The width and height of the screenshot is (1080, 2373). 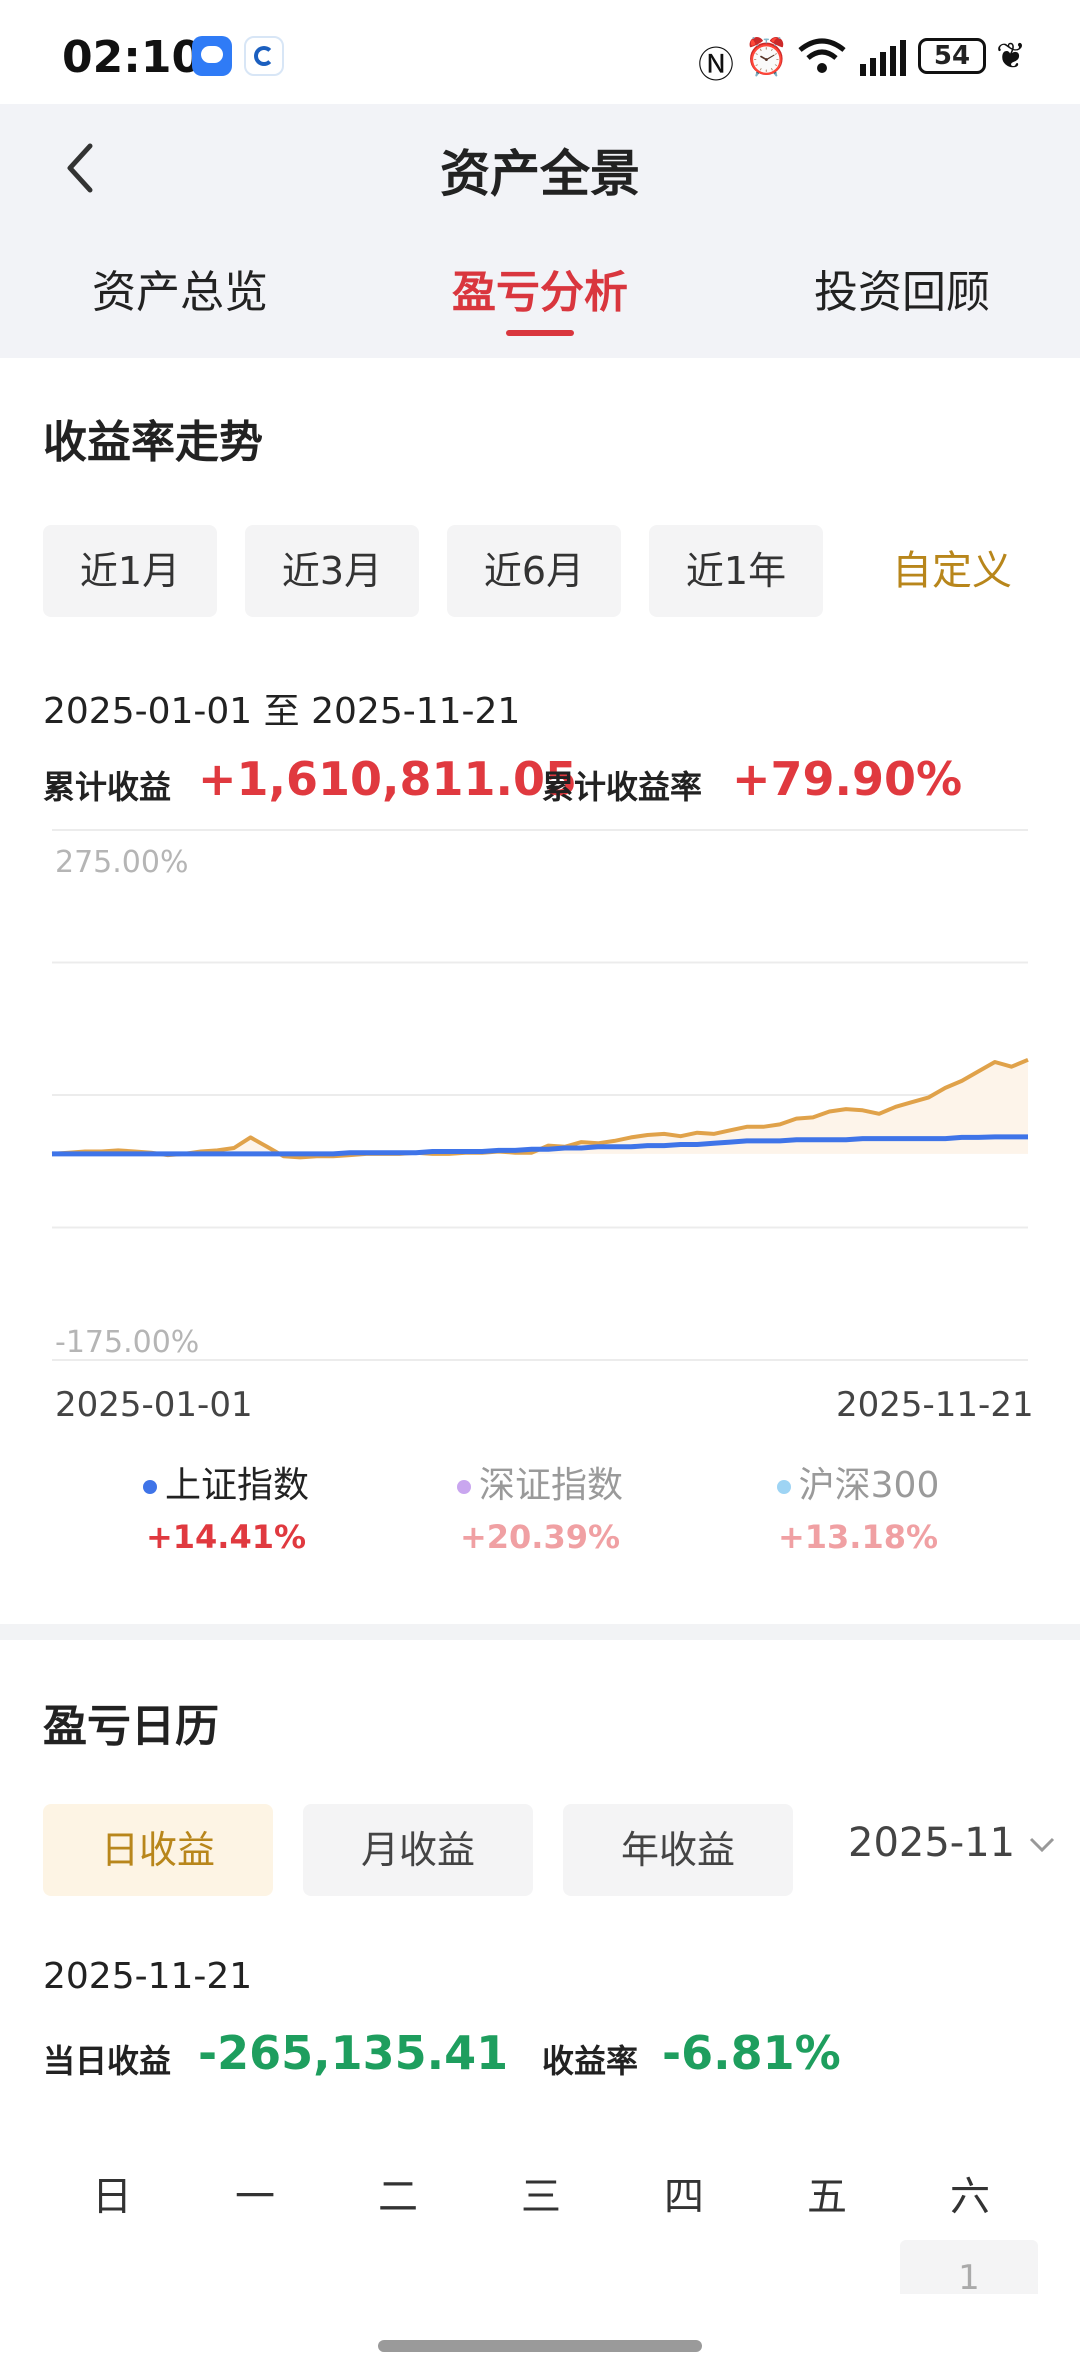 What do you see at coordinates (131, 1726) in the screenshot?
I see `calendar-section-title: 盈亏日历` at bounding box center [131, 1726].